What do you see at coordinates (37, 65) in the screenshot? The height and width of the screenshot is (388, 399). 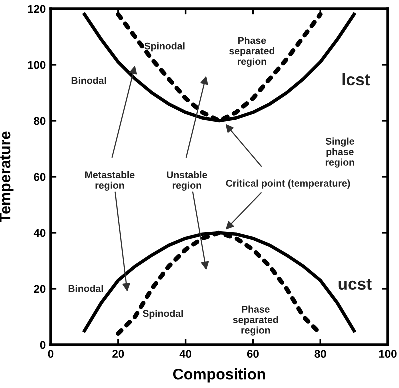 I see `y-tick-label: 100` at bounding box center [37, 65].